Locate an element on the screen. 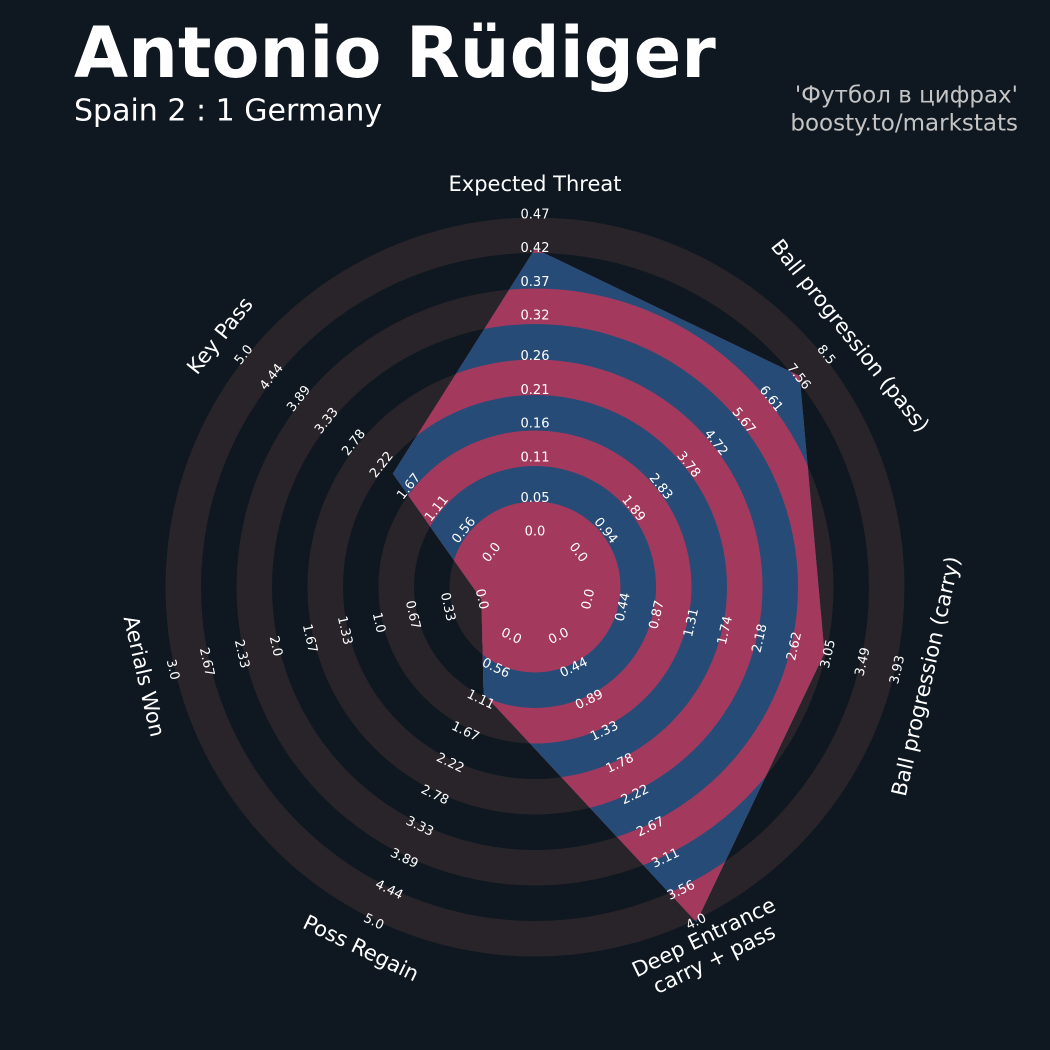 The image size is (1050, 1050). ring-tick-label: 0.42 is located at coordinates (535, 248).